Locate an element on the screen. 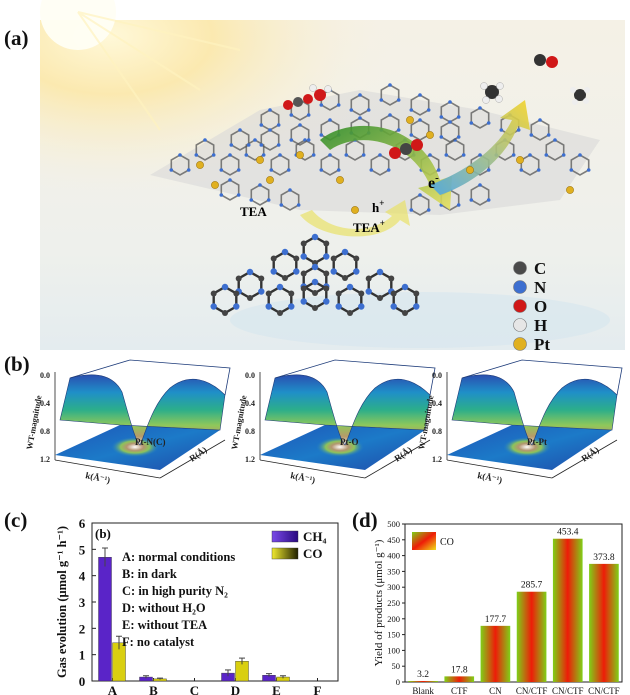  hole-transfer-arrow is located at coordinates (355, 218).